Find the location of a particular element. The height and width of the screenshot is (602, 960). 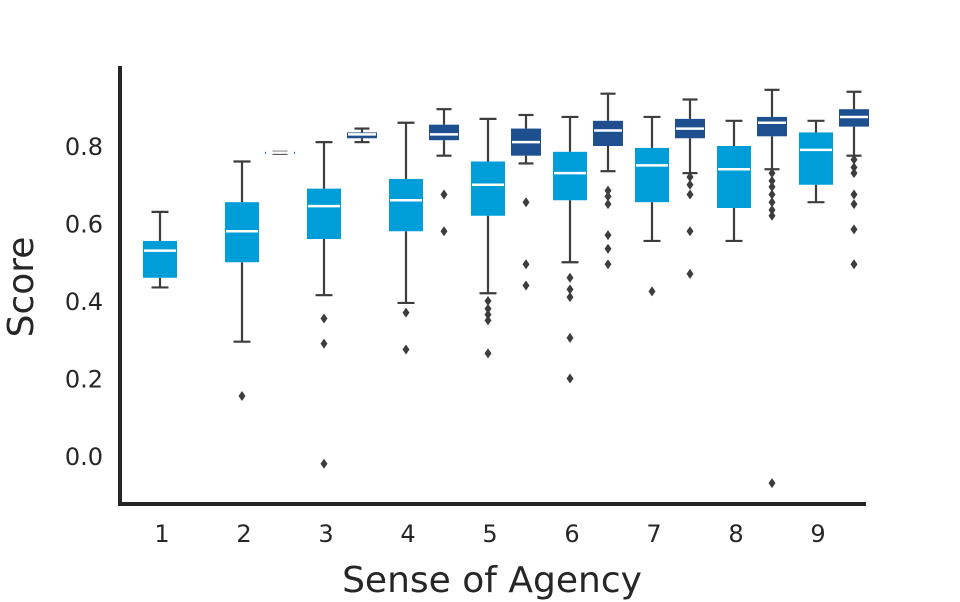

x-tick-labels: 1 2 3 4 5 6 7 8 9 is located at coordinates (489, 534).